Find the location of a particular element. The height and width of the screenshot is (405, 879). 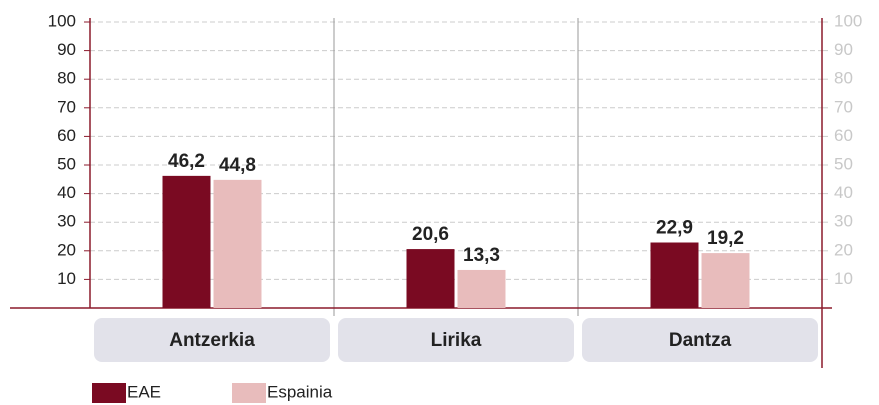

legend-label: Espainia is located at coordinates (300, 391).